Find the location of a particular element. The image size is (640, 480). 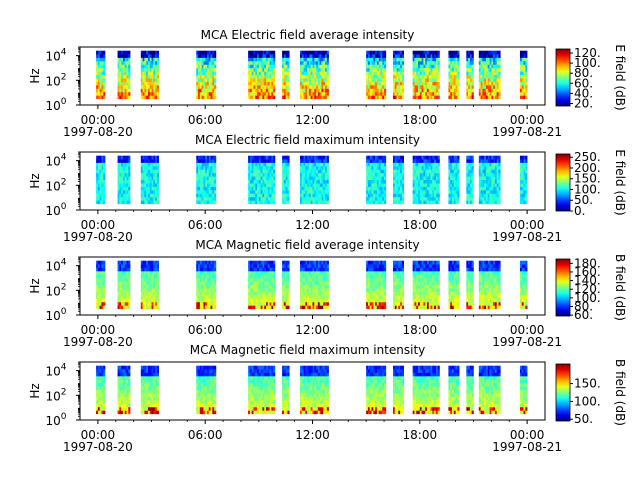

colorbar-tick-label: 160. is located at coordinates (587, 272).